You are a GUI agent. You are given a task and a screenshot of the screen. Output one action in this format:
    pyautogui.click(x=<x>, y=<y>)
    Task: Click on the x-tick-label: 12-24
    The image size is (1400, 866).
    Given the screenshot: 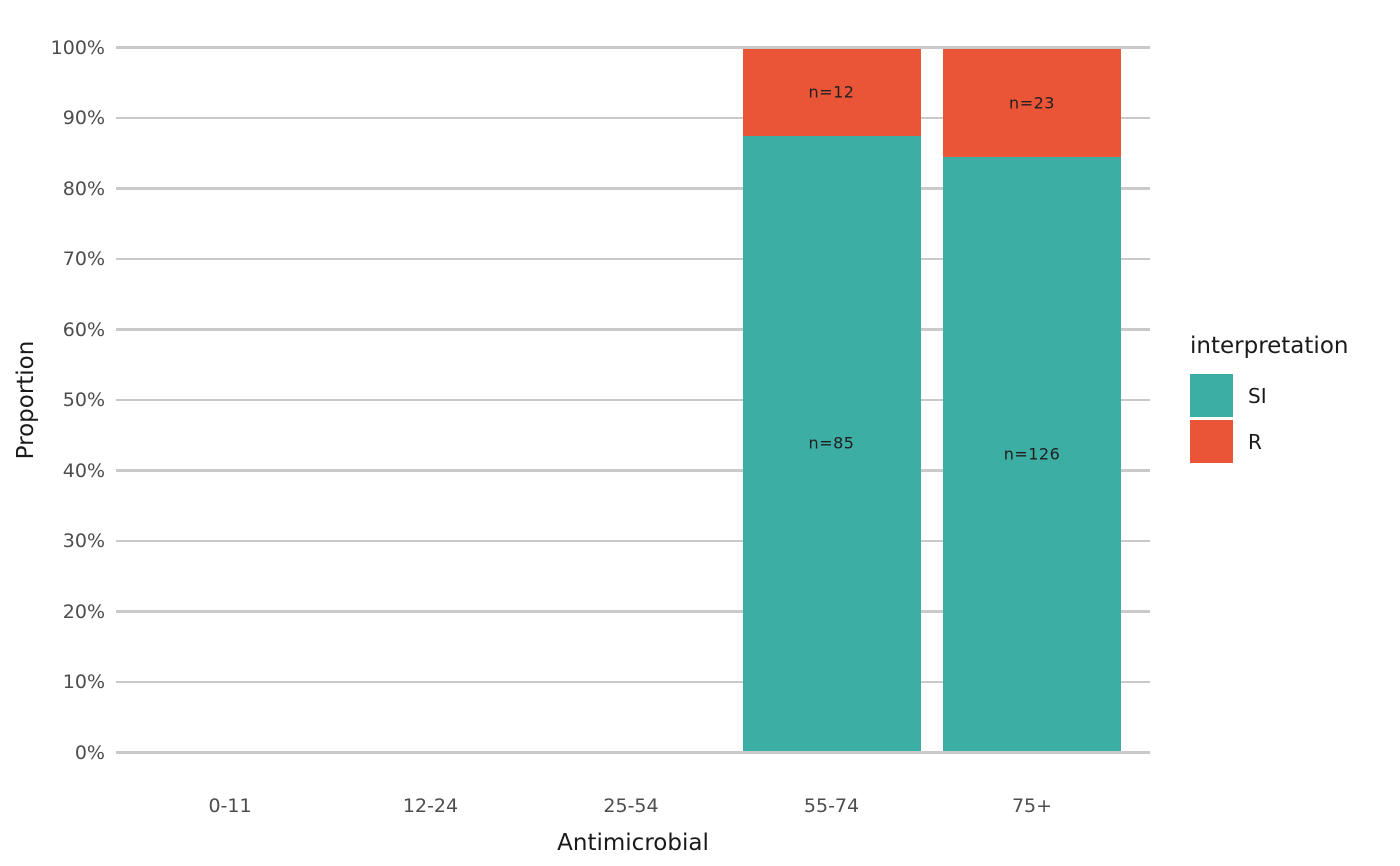 What is the action you would take?
    pyautogui.click(x=430, y=806)
    